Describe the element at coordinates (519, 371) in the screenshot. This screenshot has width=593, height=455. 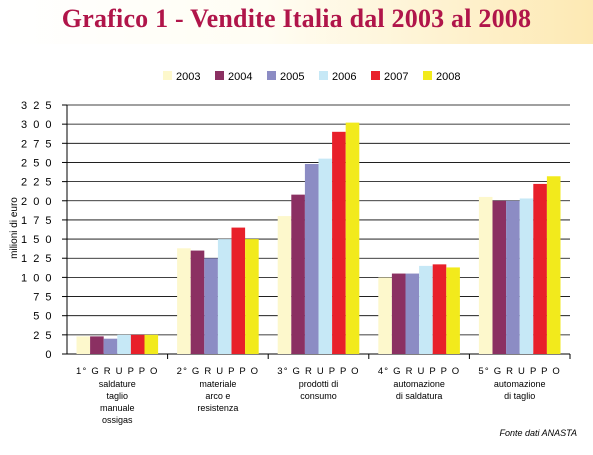
I see `category-title: 5° G R U P P O` at that location.